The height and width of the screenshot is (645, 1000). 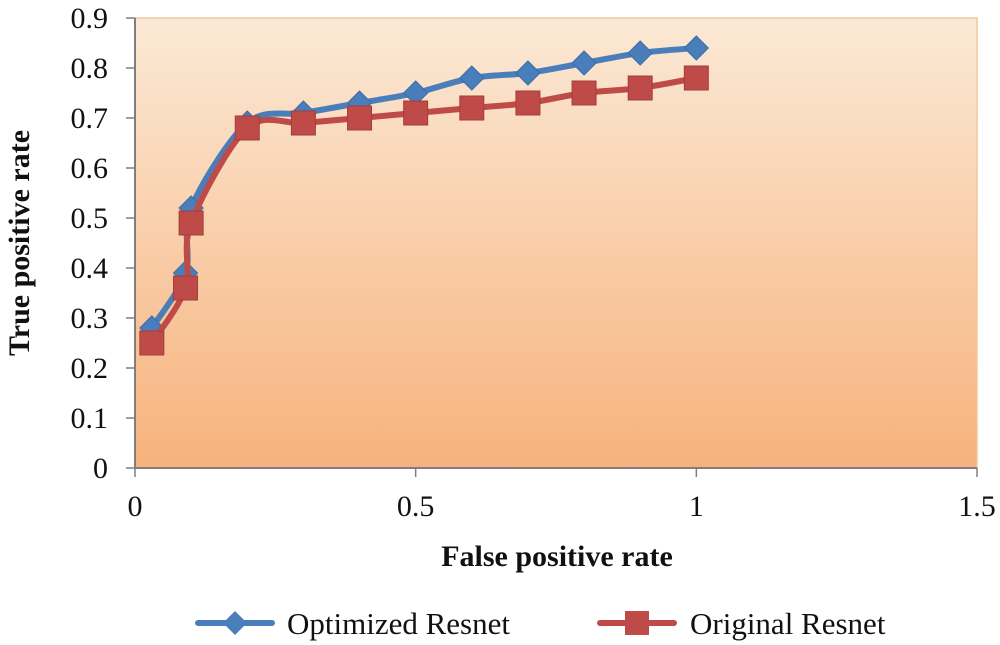 What do you see at coordinates (90, 68) in the screenshot?
I see `y-tick-label: 0.8` at bounding box center [90, 68].